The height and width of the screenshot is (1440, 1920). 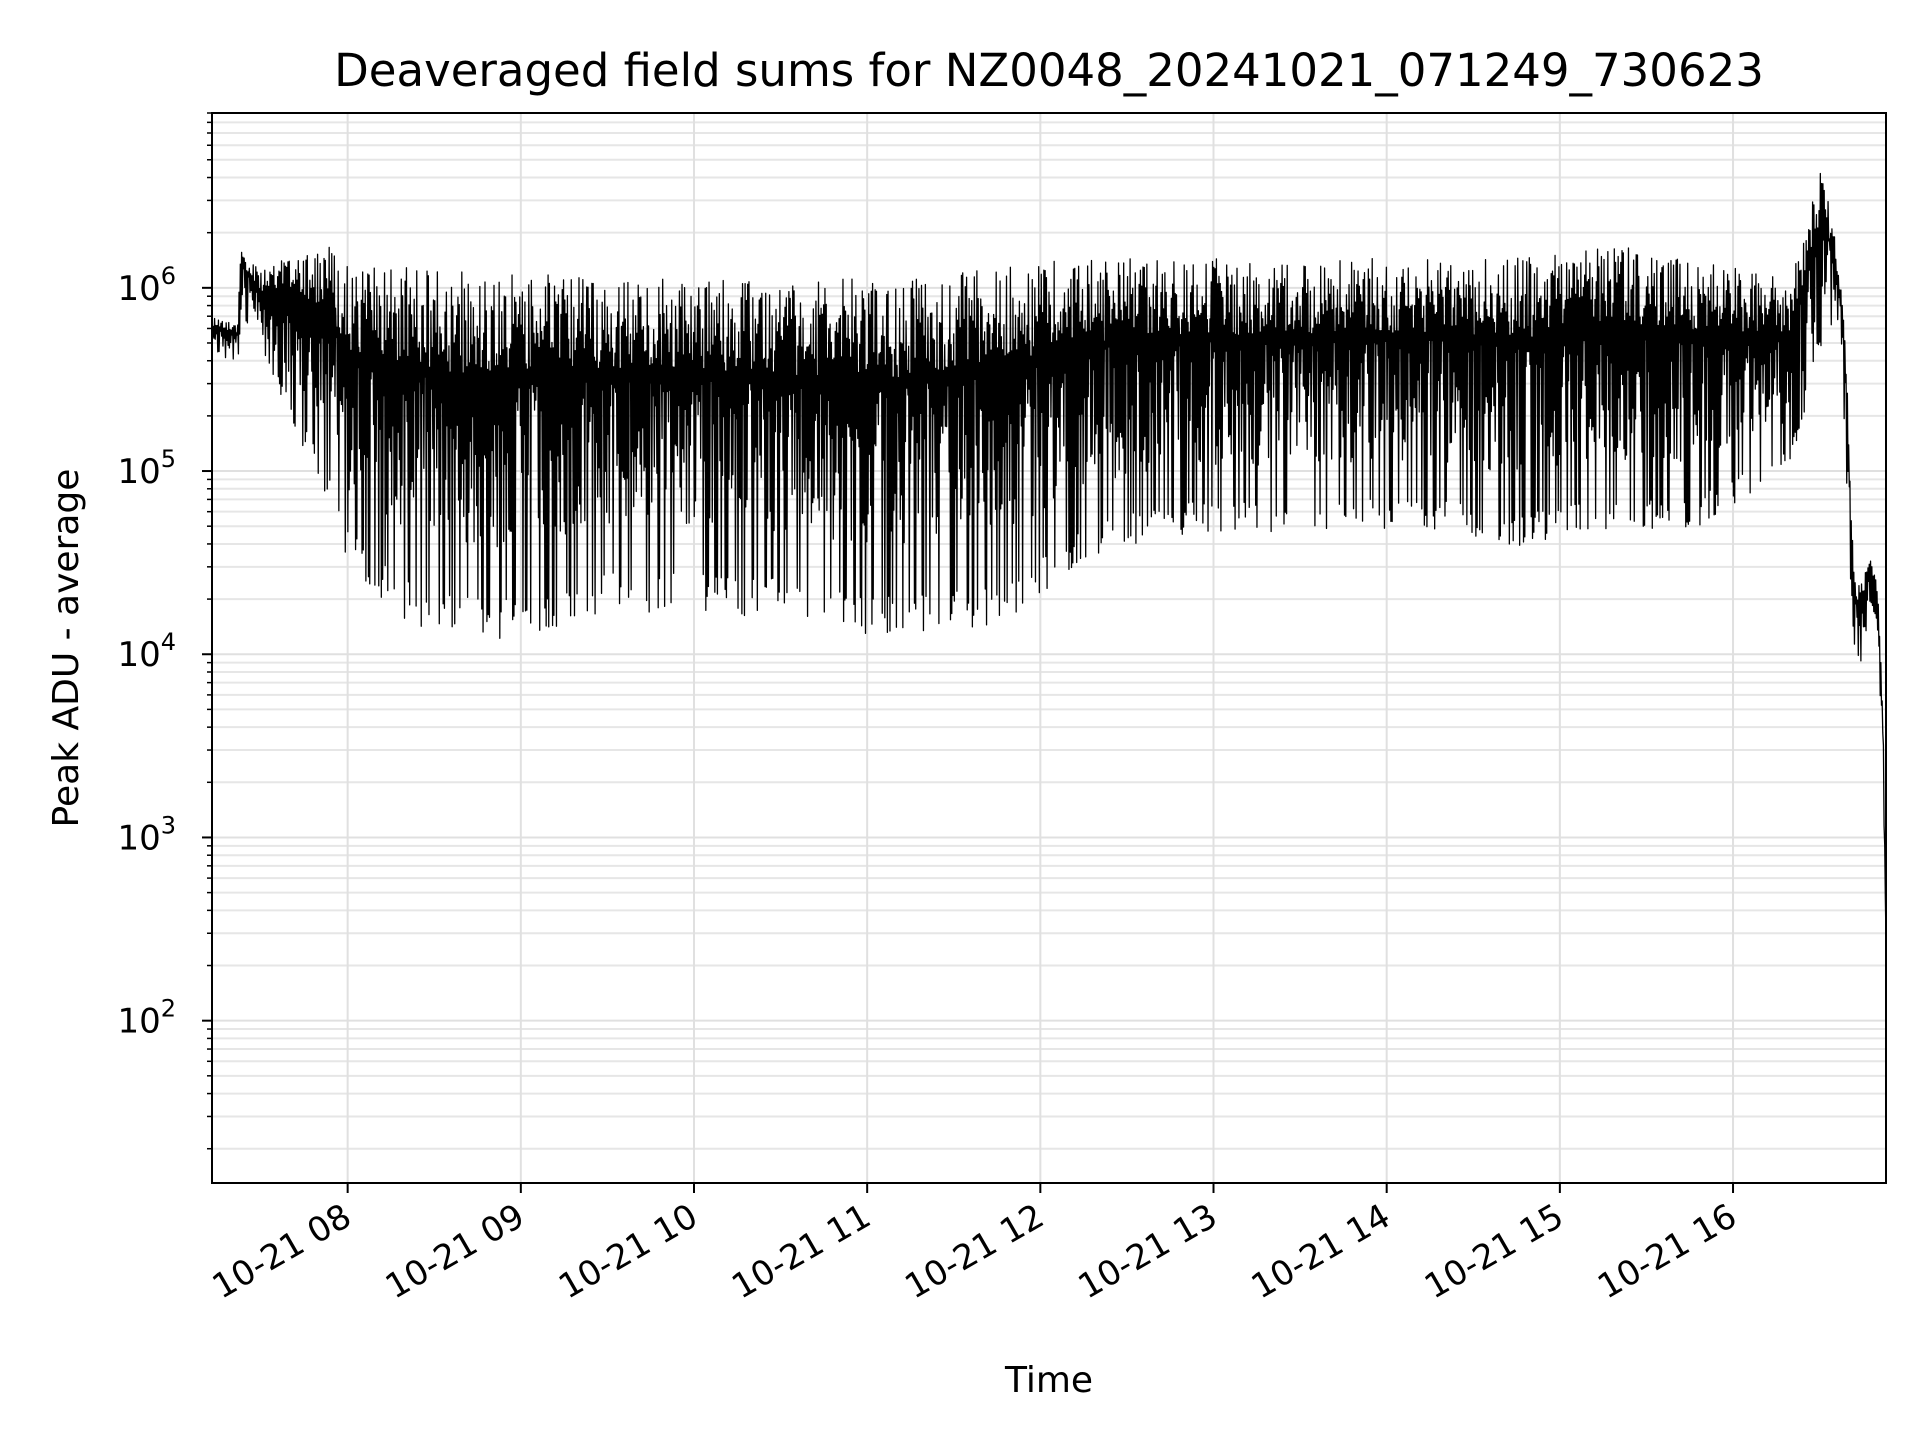 I want to click on y-tick-label: 10³, so click(x=146, y=834).